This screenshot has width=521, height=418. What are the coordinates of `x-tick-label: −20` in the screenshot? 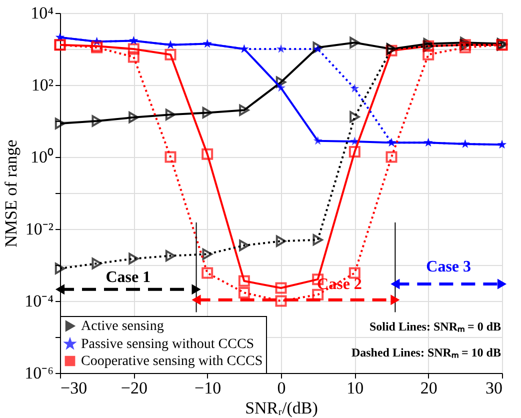 It's located at (134, 388).